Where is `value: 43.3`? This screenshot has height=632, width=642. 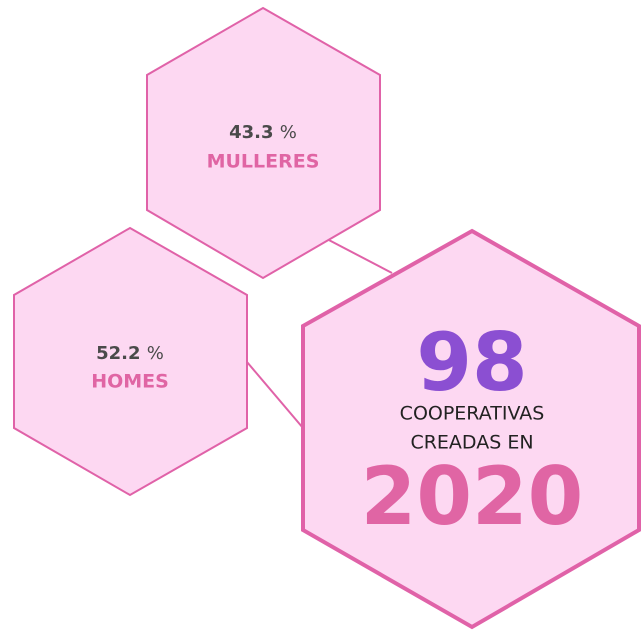
value: 43.3 is located at coordinates (251, 132).